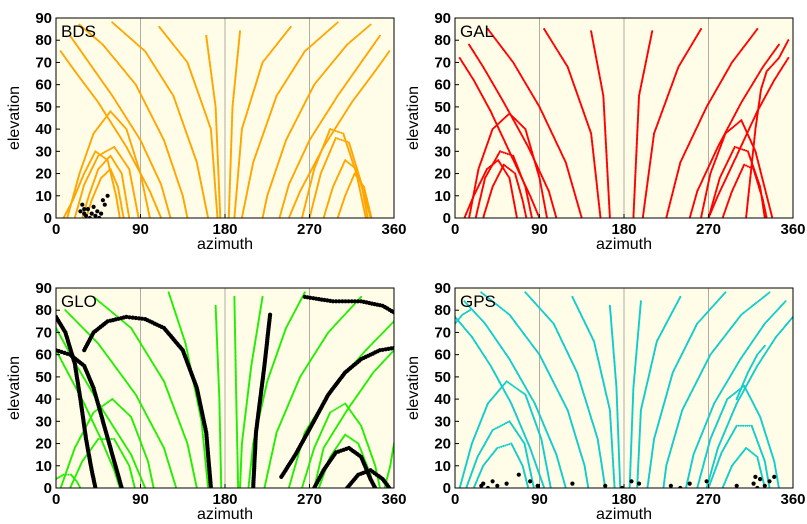  I want to click on y-axis-title: elevation, so click(14, 118).